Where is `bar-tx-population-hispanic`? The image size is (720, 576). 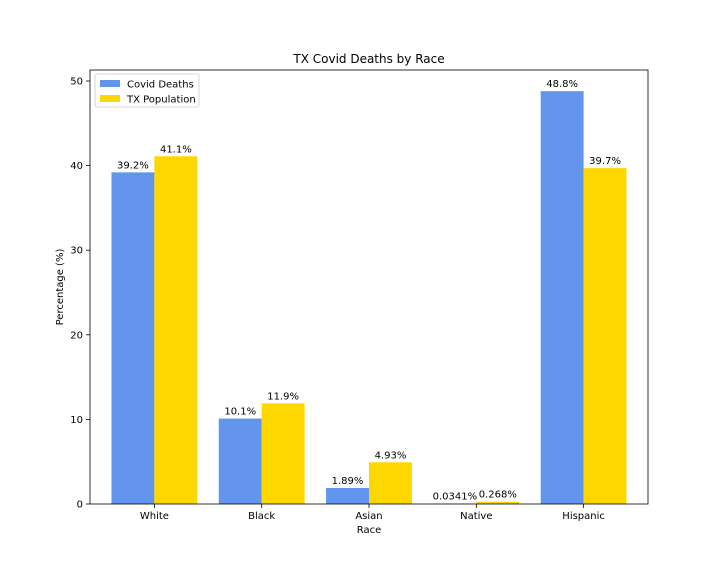 bar-tx-population-hispanic is located at coordinates (605, 336).